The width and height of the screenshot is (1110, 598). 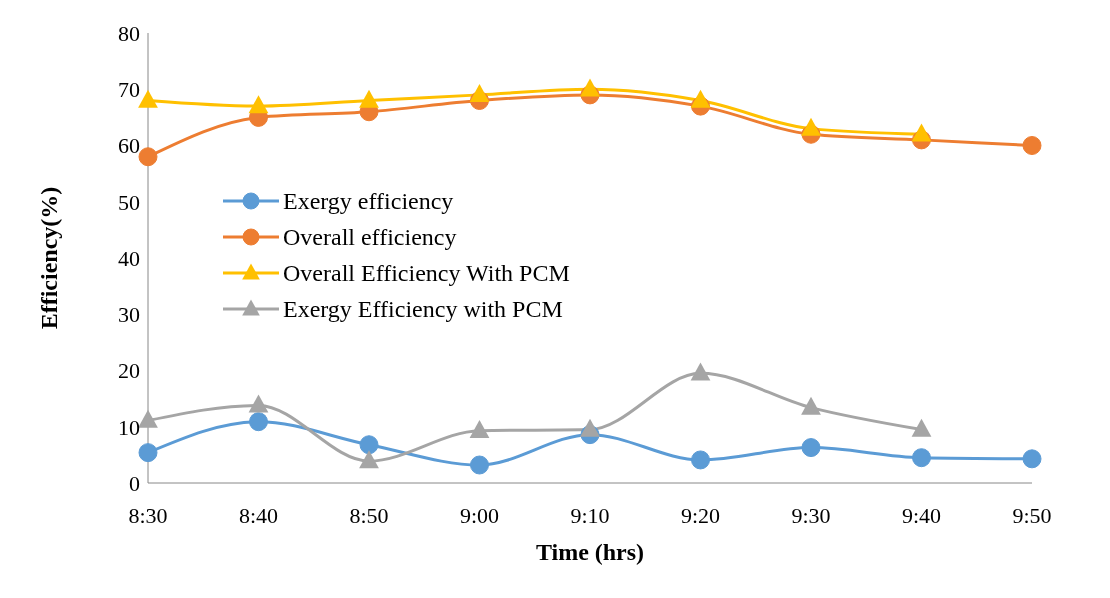 I want to click on y-axis-title: Efficiency(%), so click(x=48, y=258).